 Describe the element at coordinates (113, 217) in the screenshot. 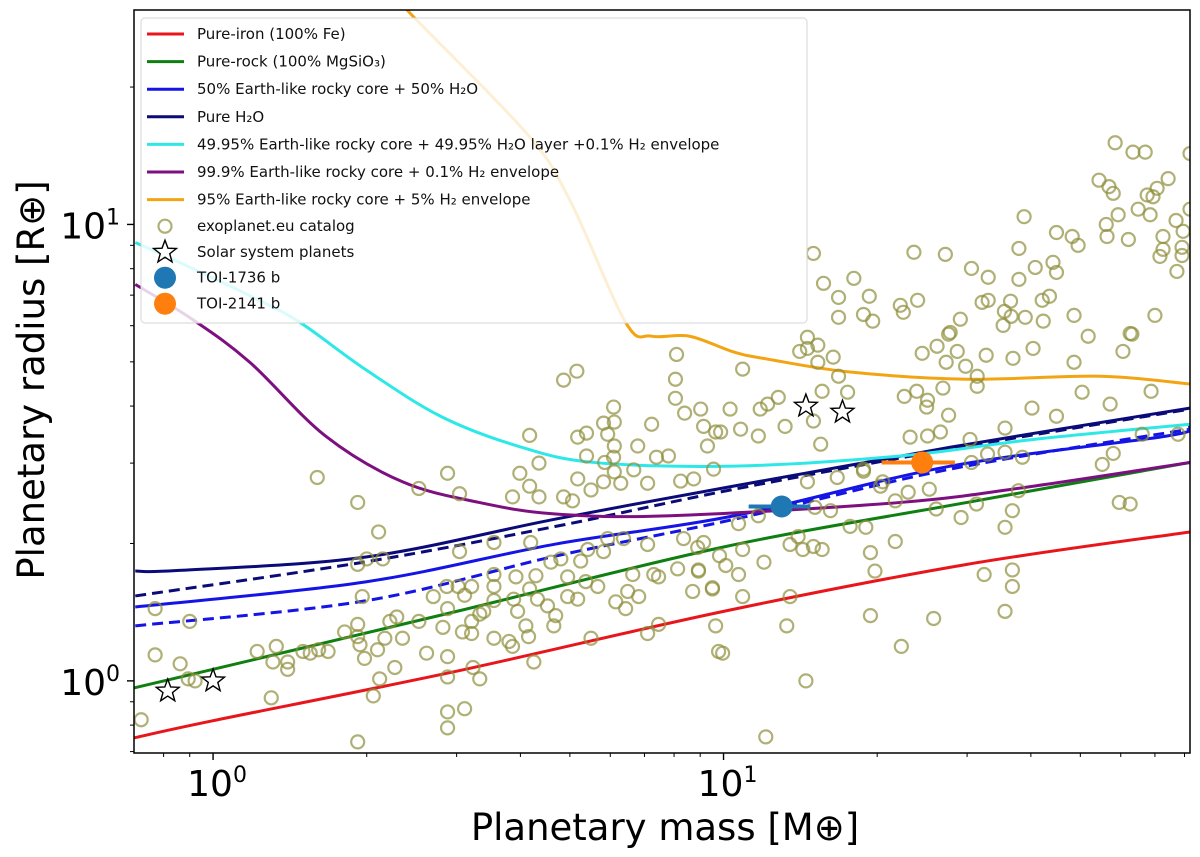

I see `tick-exponent: 1` at that location.